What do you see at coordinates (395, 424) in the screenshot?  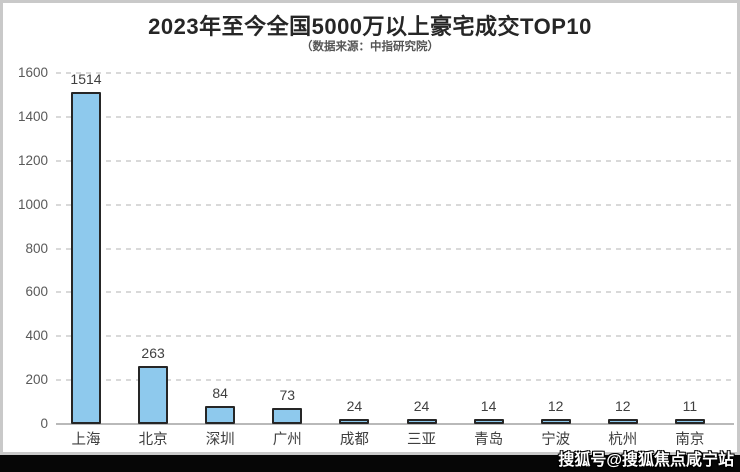 I see `x-axis-line` at bounding box center [395, 424].